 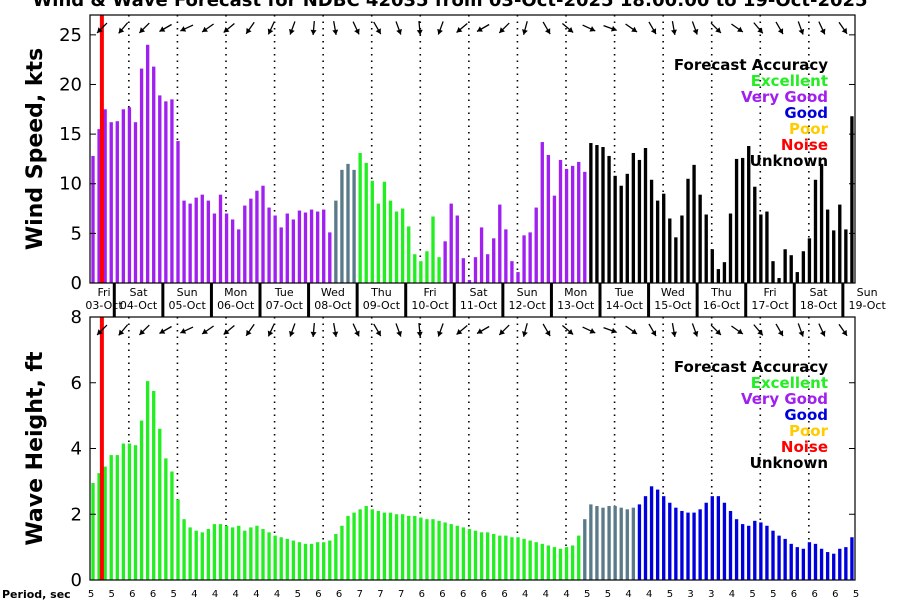 I want to click on day-name: Sun, so click(x=187, y=292).